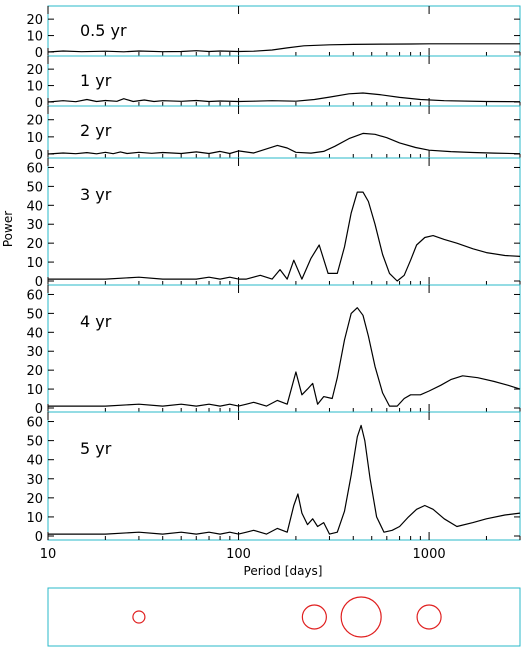 The width and height of the screenshot is (526, 654). What do you see at coordinates (48, 554) in the screenshot?
I see `x-tick-label: 10` at bounding box center [48, 554].